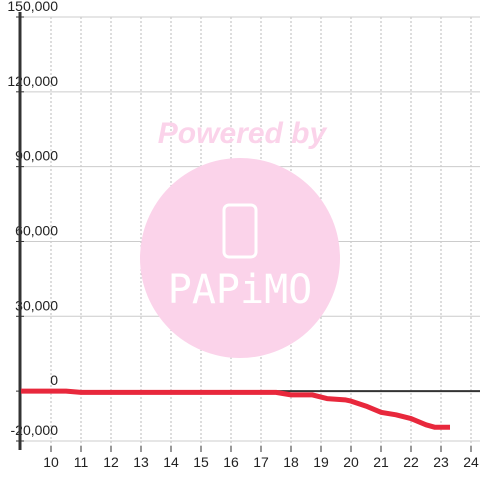 The height and width of the screenshot is (480, 480). I want to click on y-tick-label: 150,000, so click(32, 7).